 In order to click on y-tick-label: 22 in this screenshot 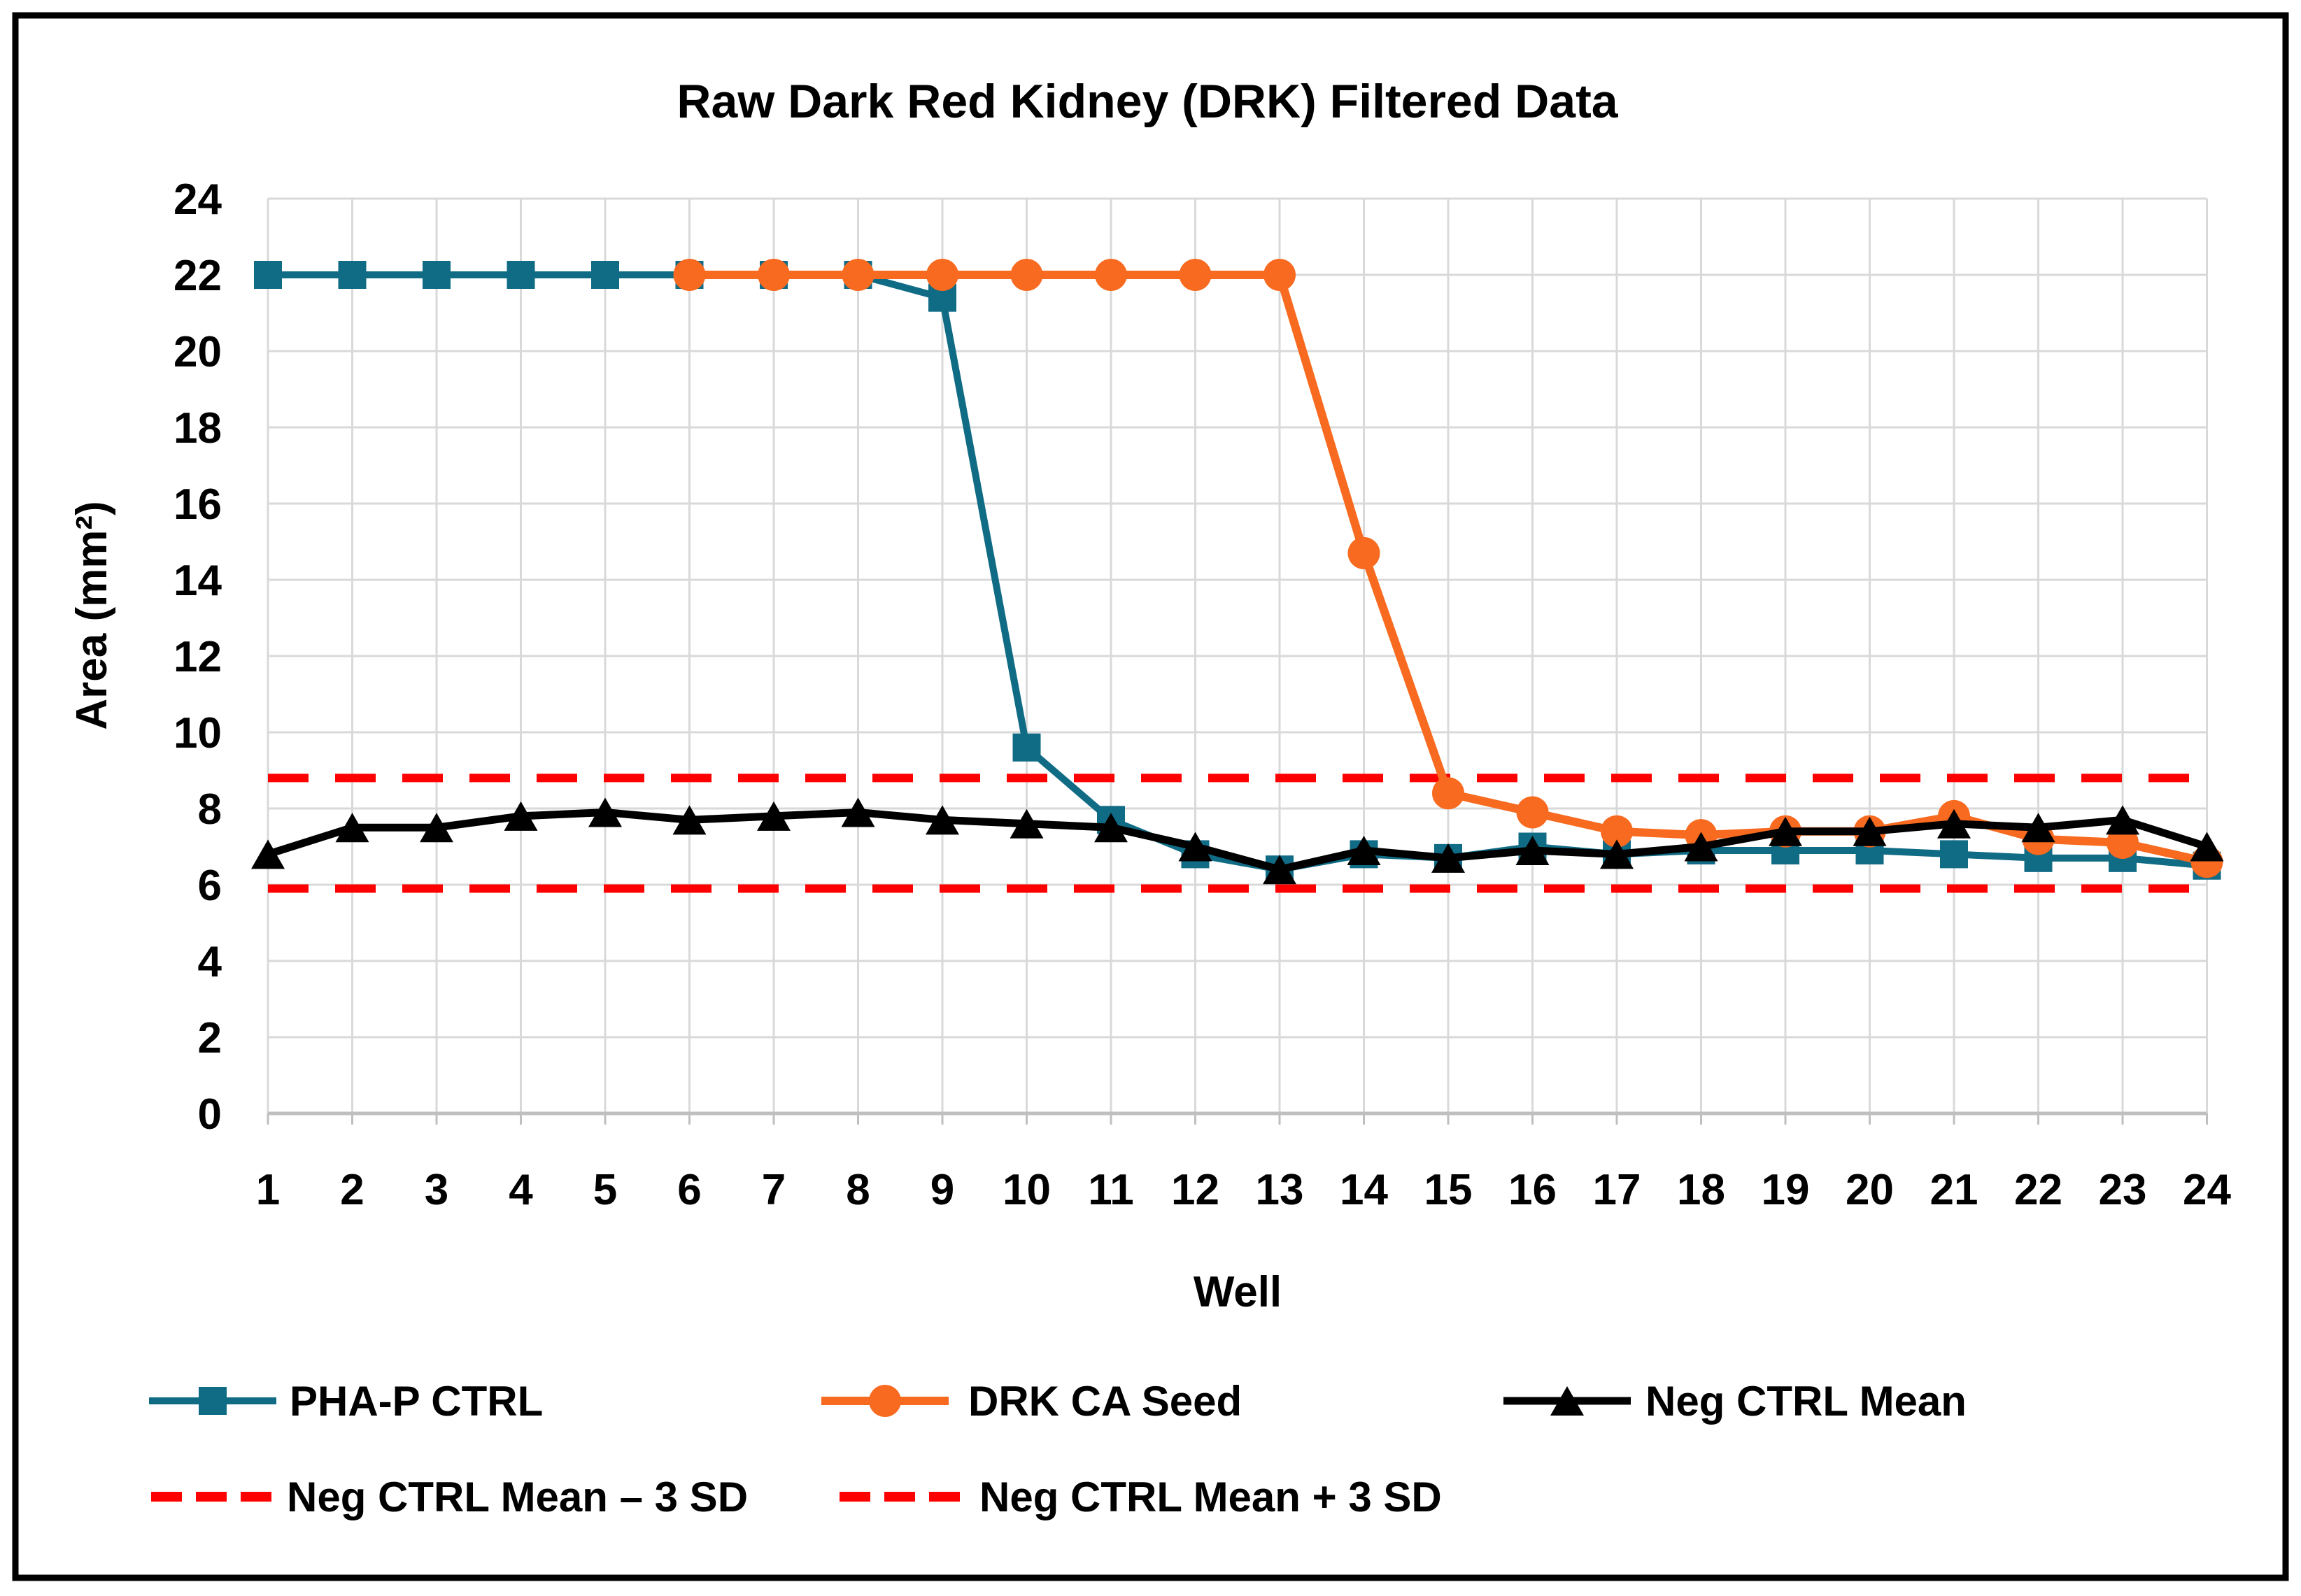, I will do `click(198, 276)`.